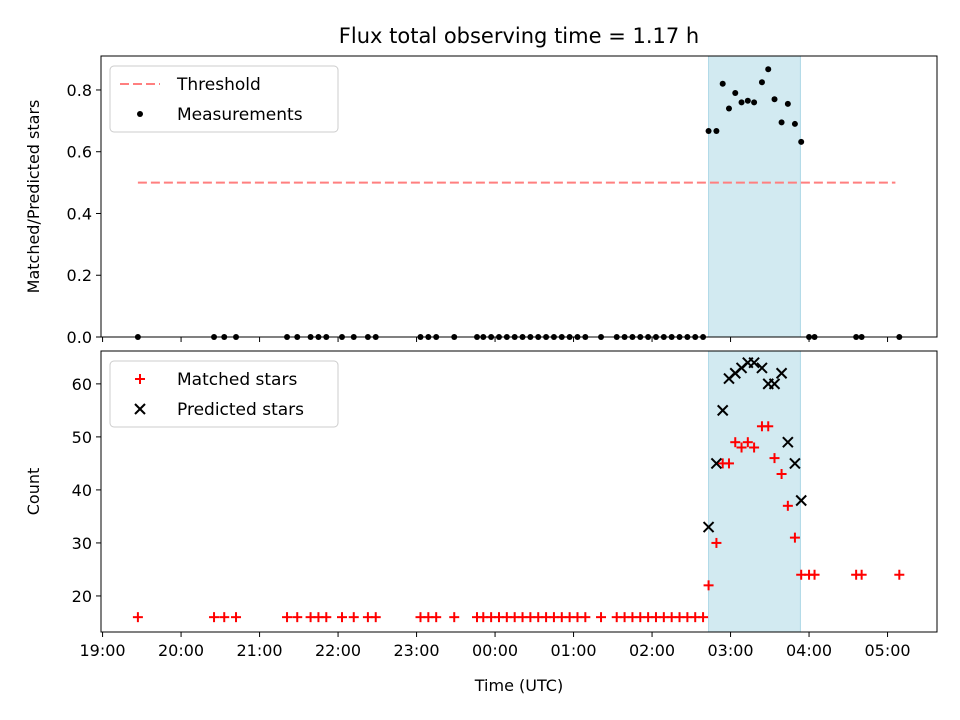  I want to click on count-y-tick-label: 30, so click(82, 543).